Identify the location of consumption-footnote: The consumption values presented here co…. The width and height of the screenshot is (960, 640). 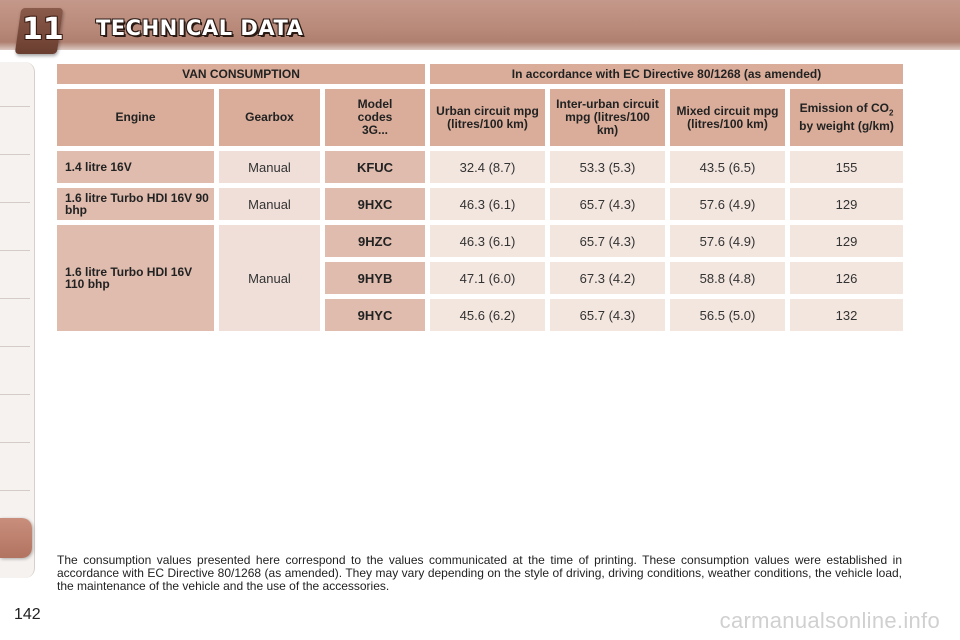
(479, 573).